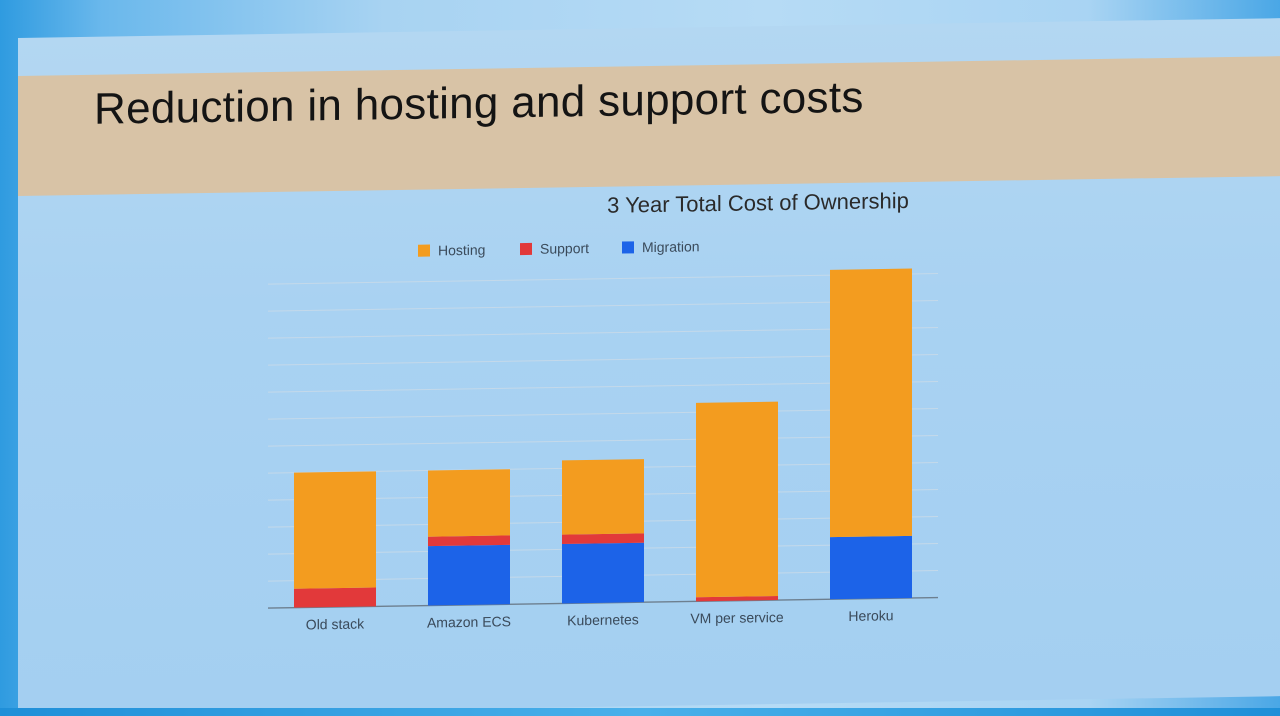 This screenshot has width=1280, height=716. Describe the element at coordinates (526, 249) in the screenshot. I see `legend-swatch-support` at that location.